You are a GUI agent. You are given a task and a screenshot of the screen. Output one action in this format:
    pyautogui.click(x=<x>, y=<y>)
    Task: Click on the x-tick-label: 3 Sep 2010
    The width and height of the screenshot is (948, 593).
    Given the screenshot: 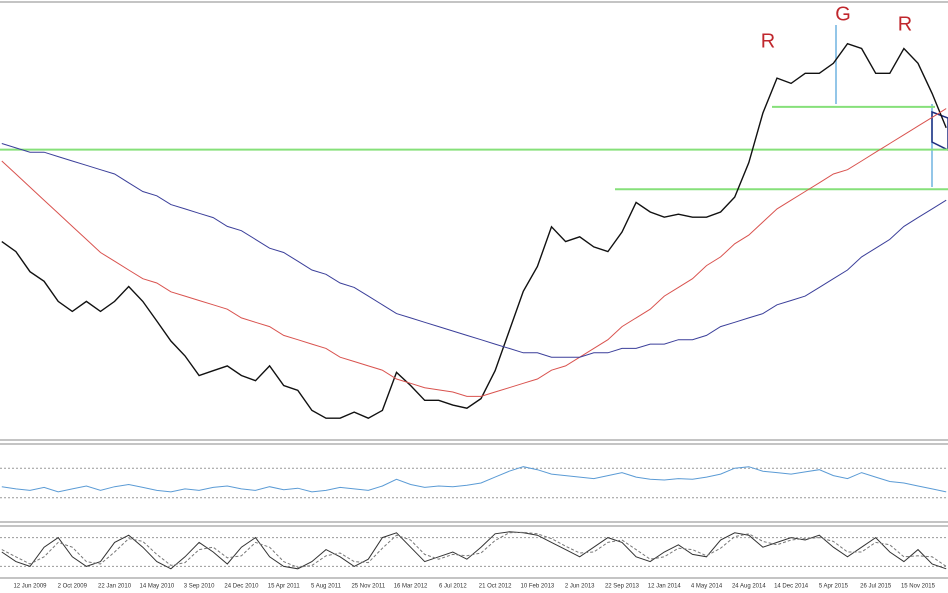 What is the action you would take?
    pyautogui.click(x=199, y=587)
    